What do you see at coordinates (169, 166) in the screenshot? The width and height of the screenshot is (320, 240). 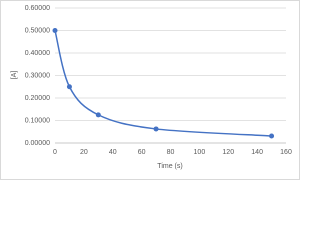 I see `x-axis-label: Time (s)` at bounding box center [169, 166].